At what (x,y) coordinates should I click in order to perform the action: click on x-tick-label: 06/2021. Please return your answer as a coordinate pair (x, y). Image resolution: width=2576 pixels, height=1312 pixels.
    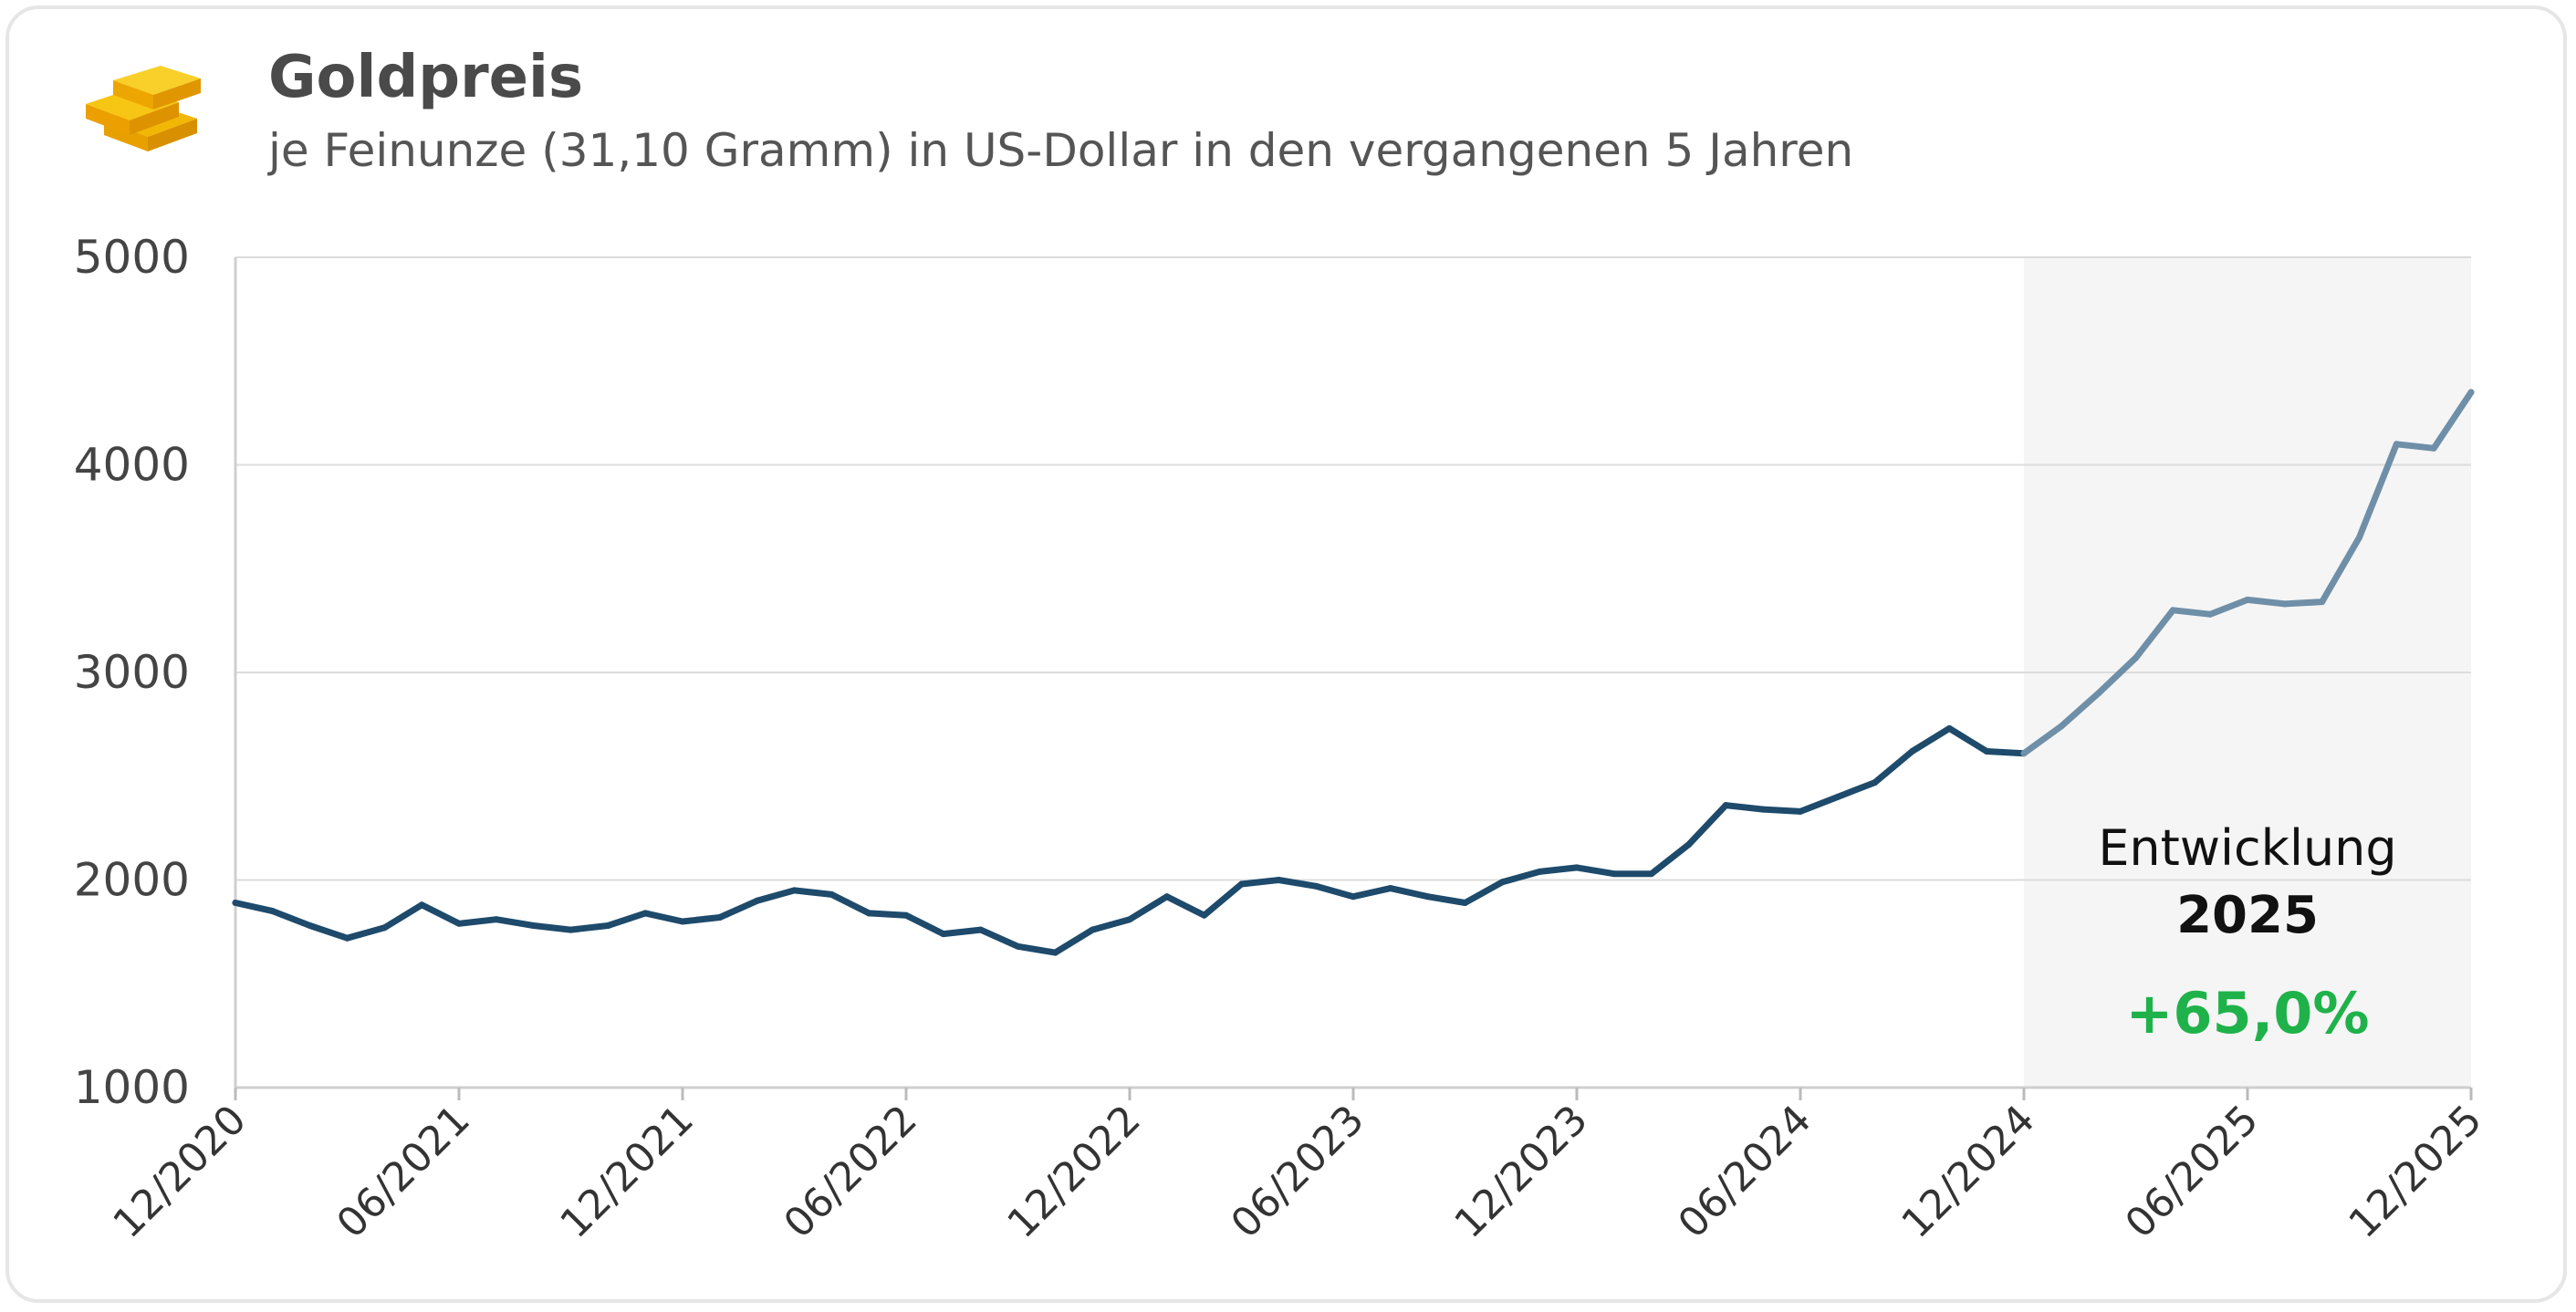
    Looking at the image, I should click on (403, 1172).